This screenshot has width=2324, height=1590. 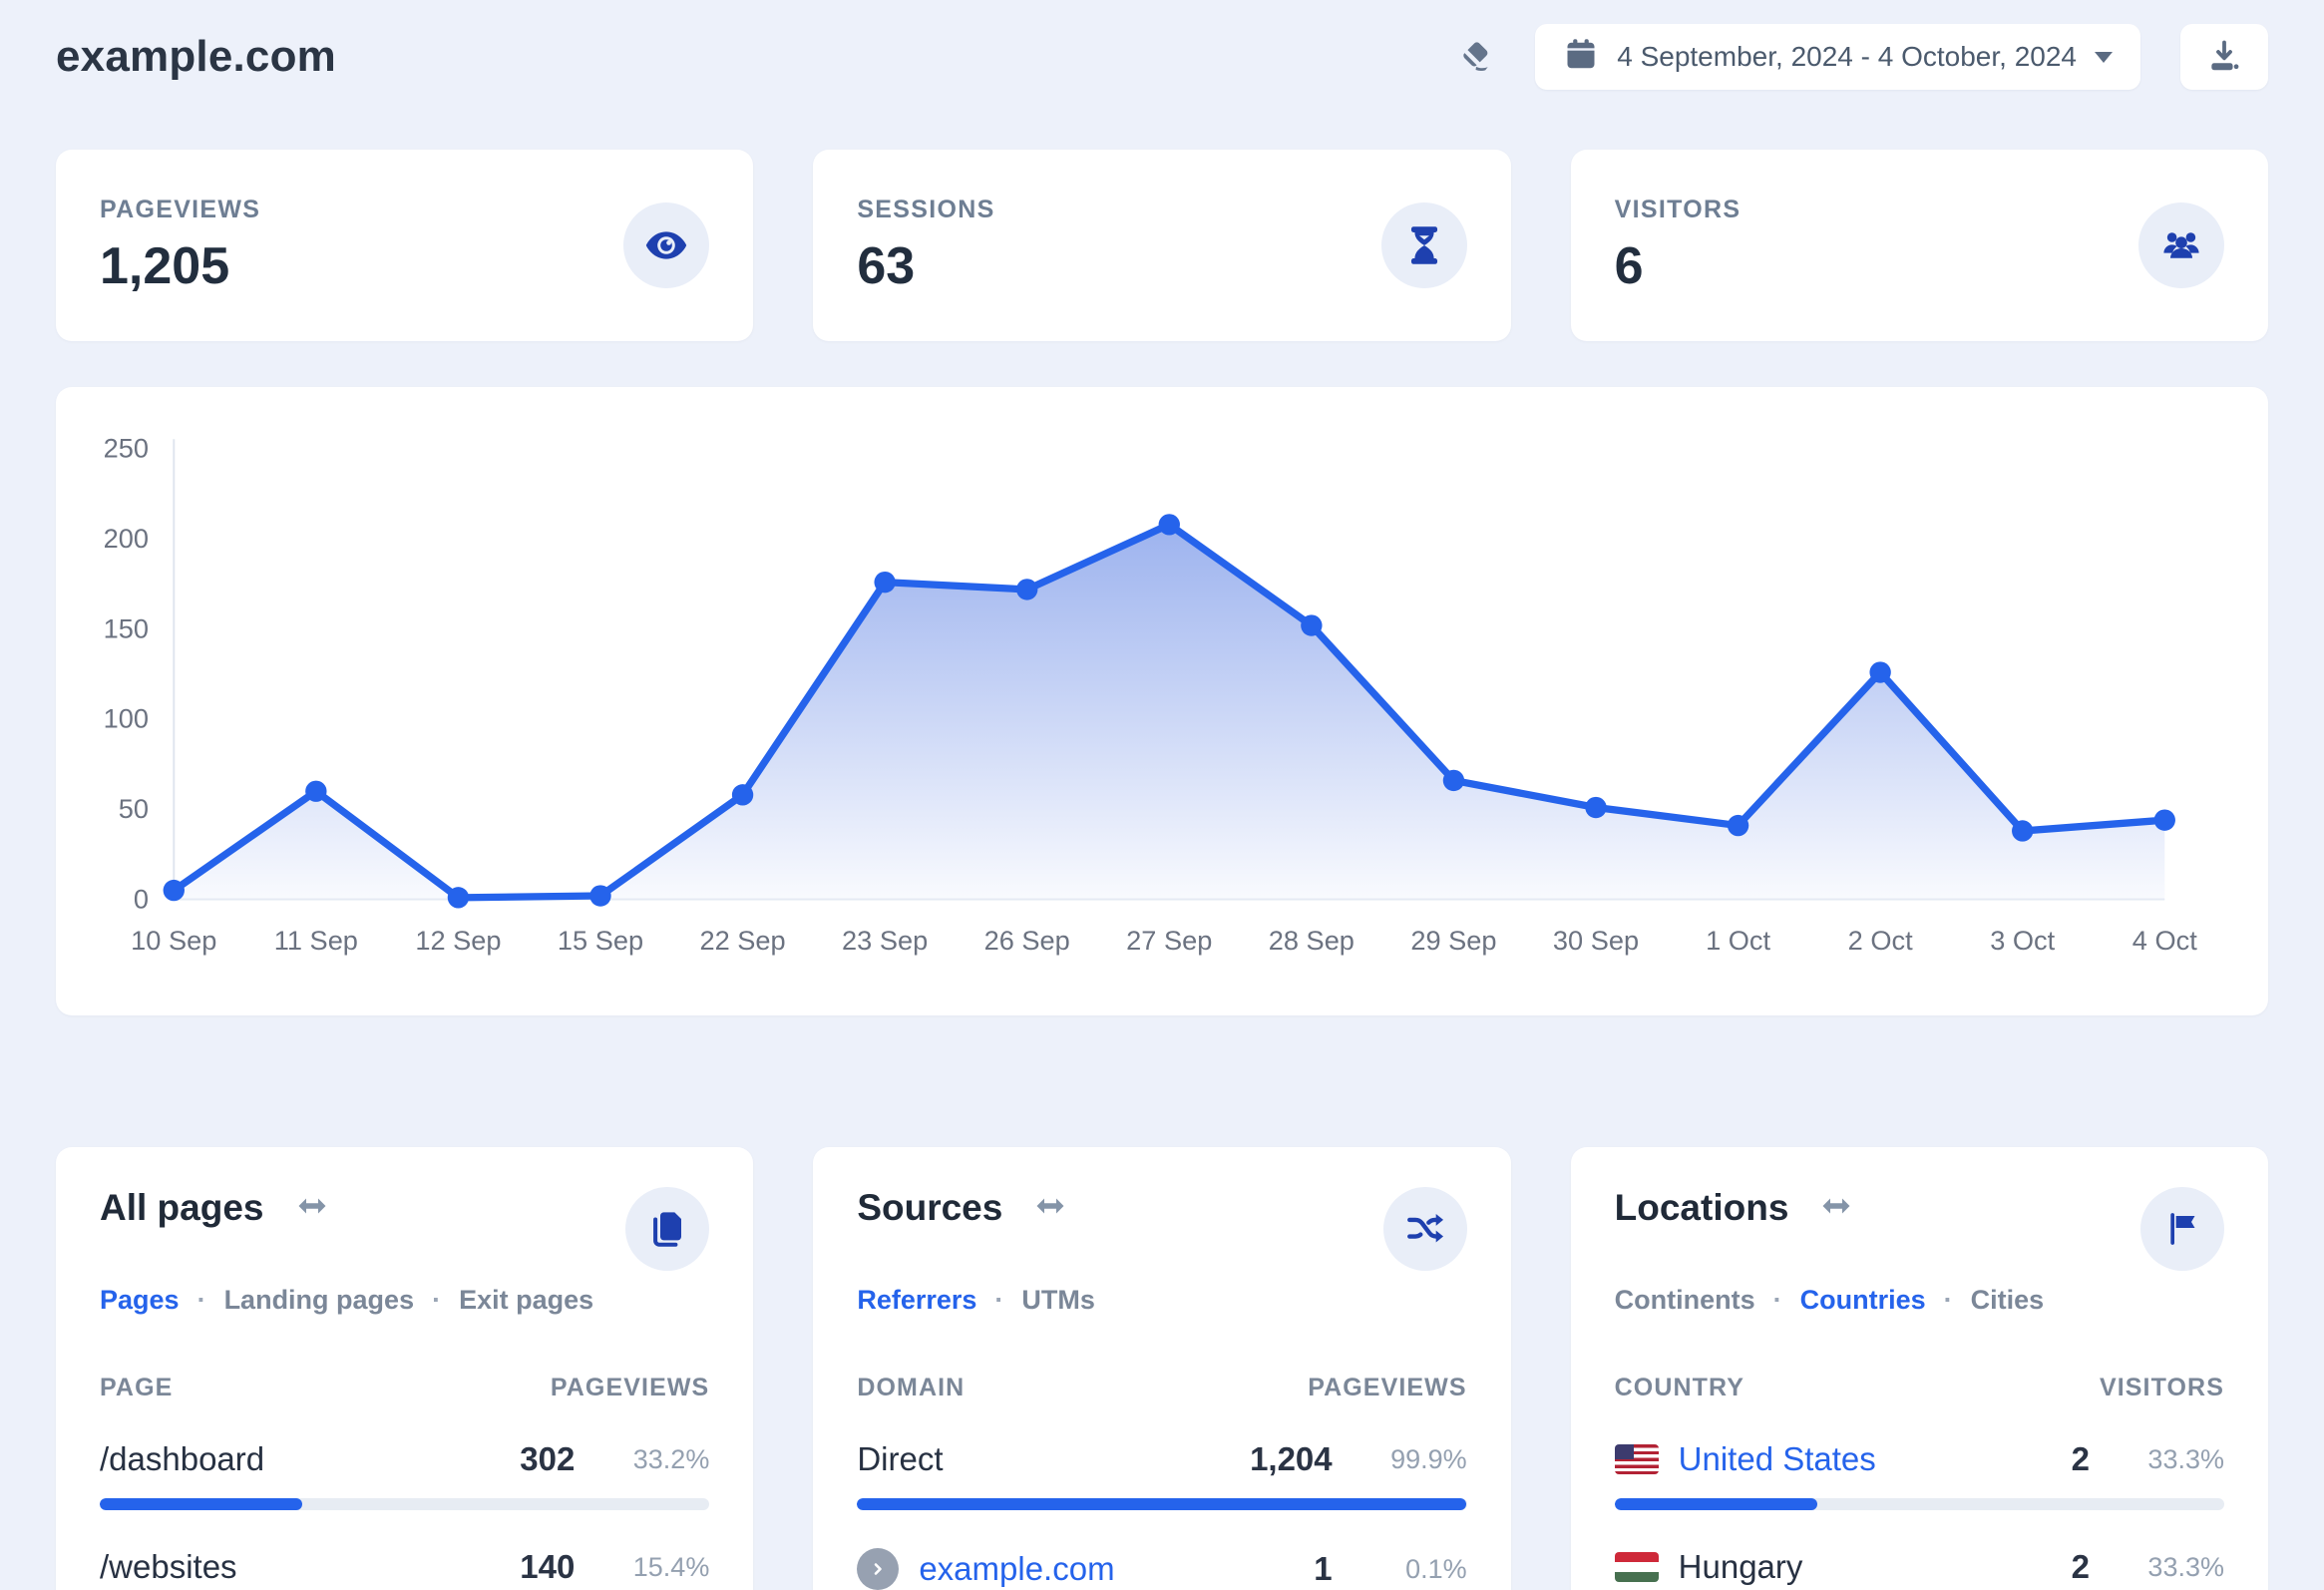 What do you see at coordinates (1840, 1300) in the screenshot?
I see `tab-countries: Countries` at bounding box center [1840, 1300].